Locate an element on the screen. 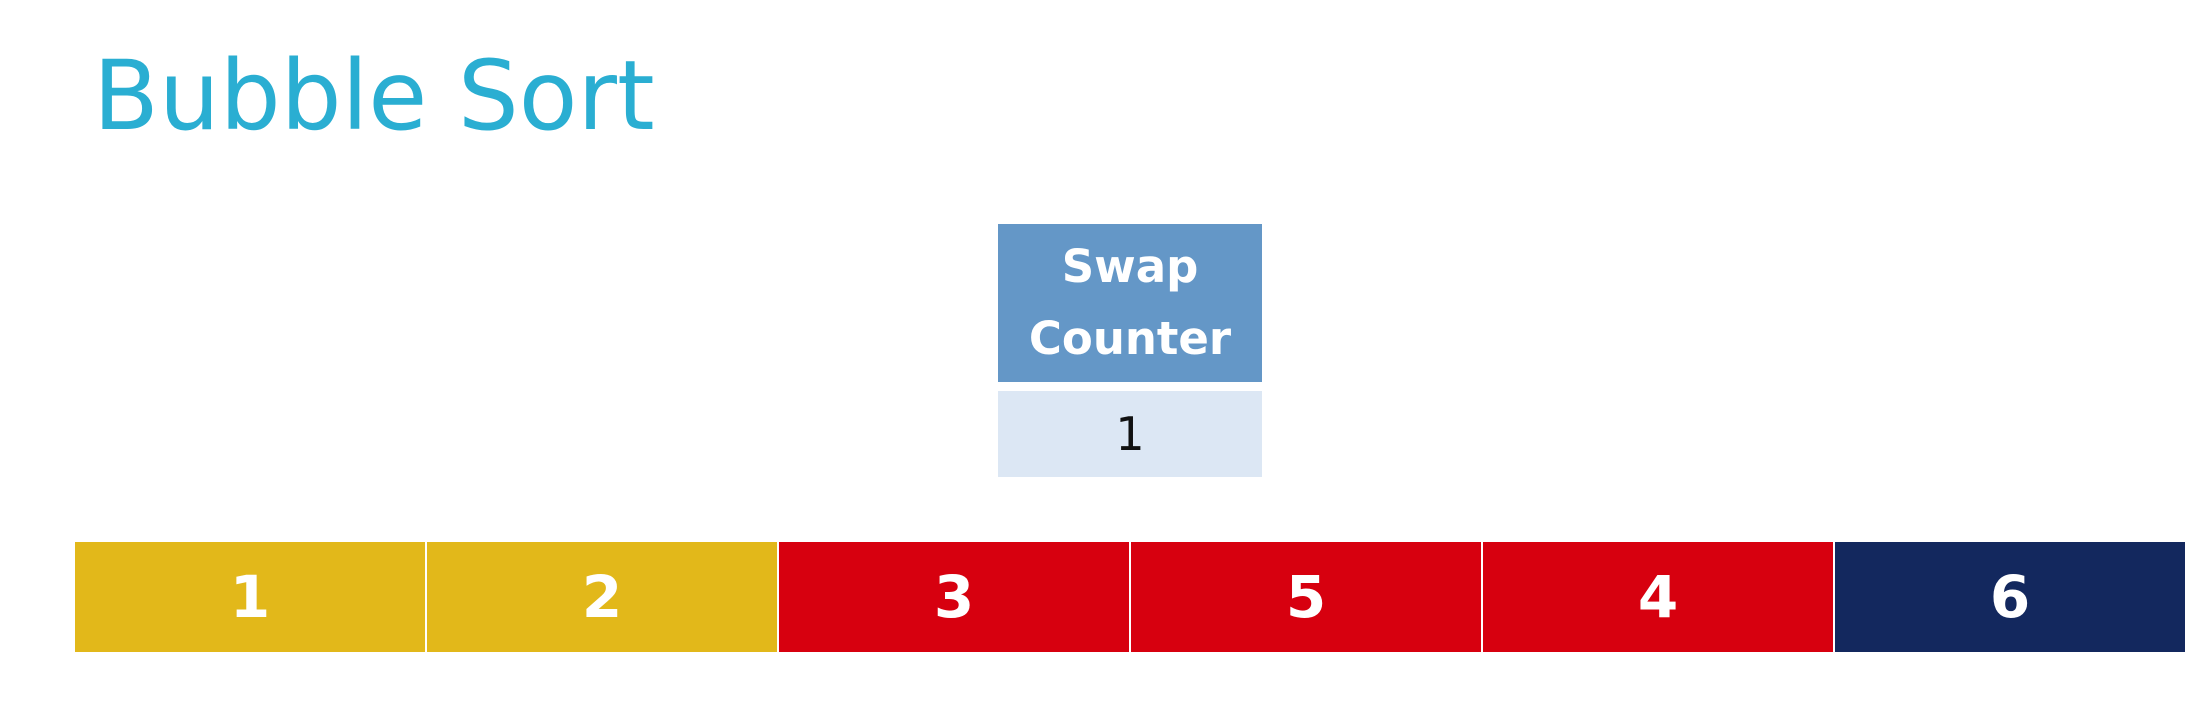 This screenshot has height=703, width=2209. array-cell-3: 5 is located at coordinates (1306, 597).